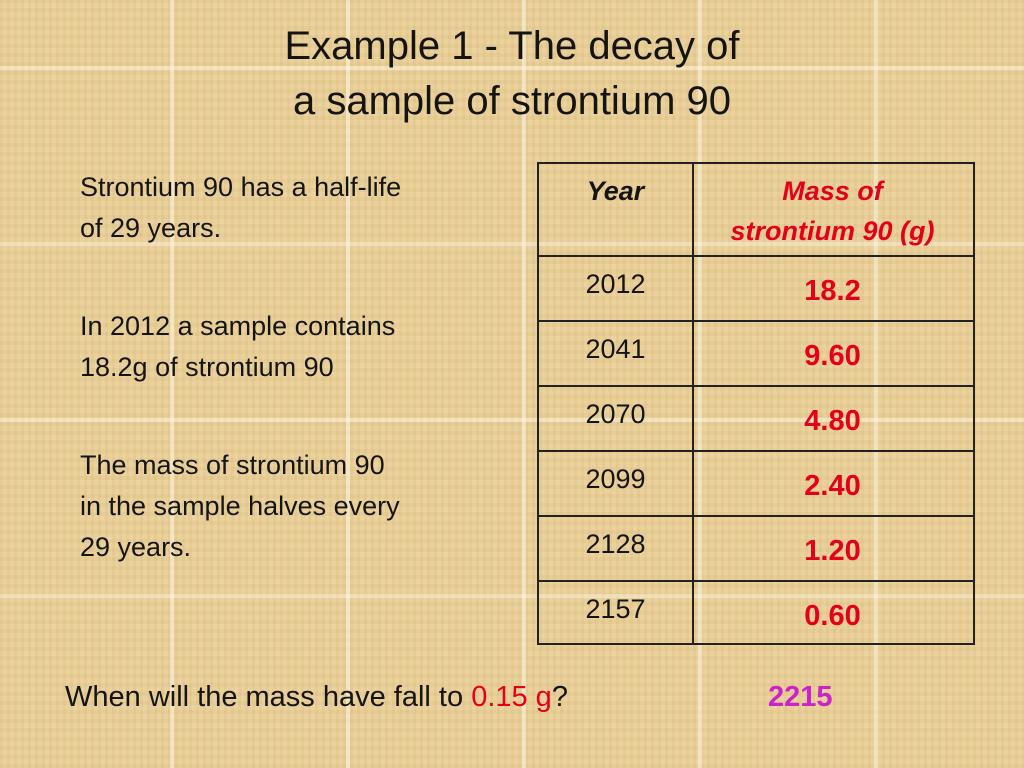 This screenshot has height=768, width=1024. What do you see at coordinates (832, 231) in the screenshot?
I see `header-mass: strontium 90 (g)` at bounding box center [832, 231].